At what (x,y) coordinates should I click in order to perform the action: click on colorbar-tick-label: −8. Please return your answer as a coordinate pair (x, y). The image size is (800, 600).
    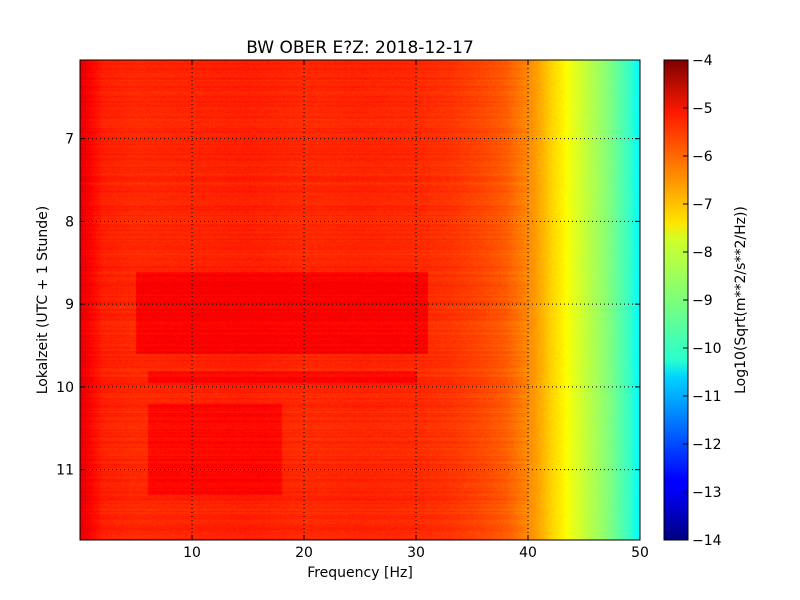
    Looking at the image, I should click on (702, 253).